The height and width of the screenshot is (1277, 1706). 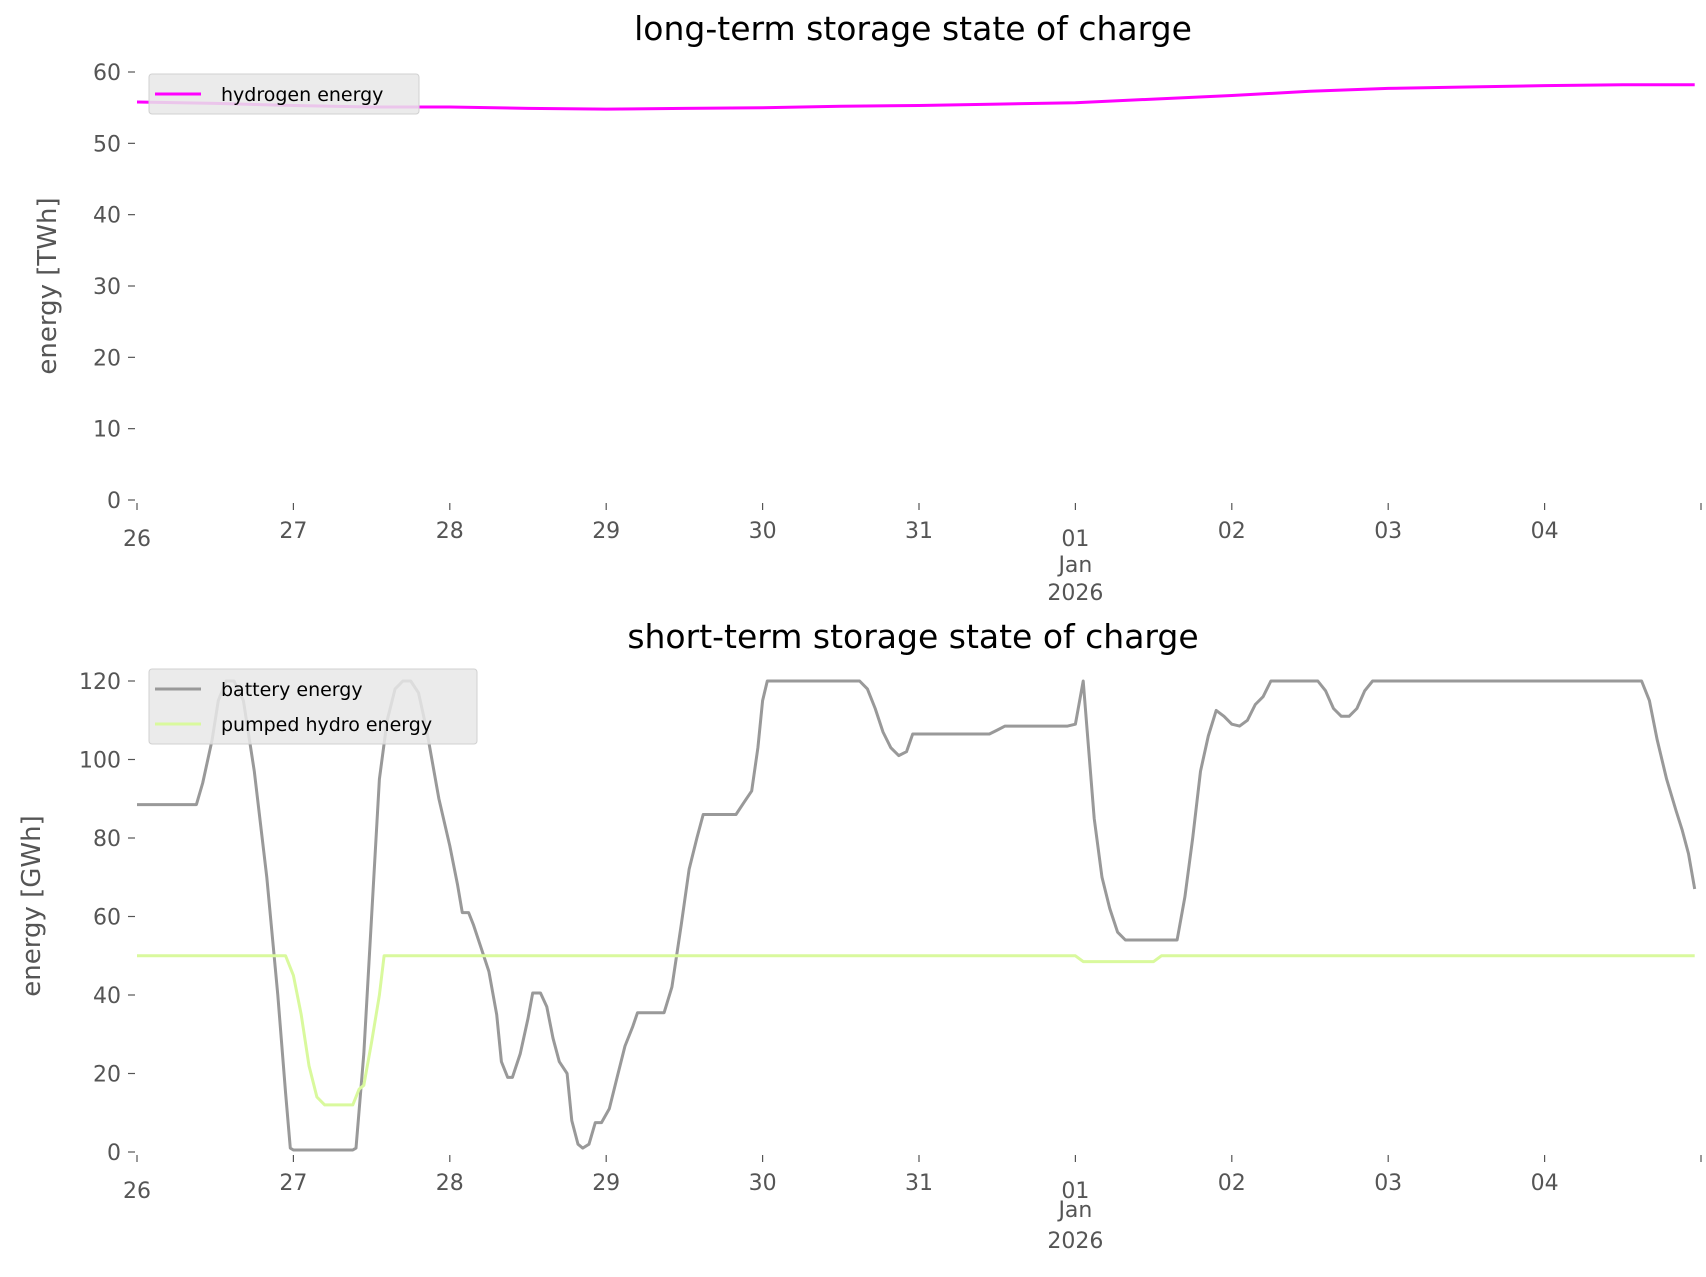 I want to click on legend: hydrogen energy, so click(x=284, y=94).